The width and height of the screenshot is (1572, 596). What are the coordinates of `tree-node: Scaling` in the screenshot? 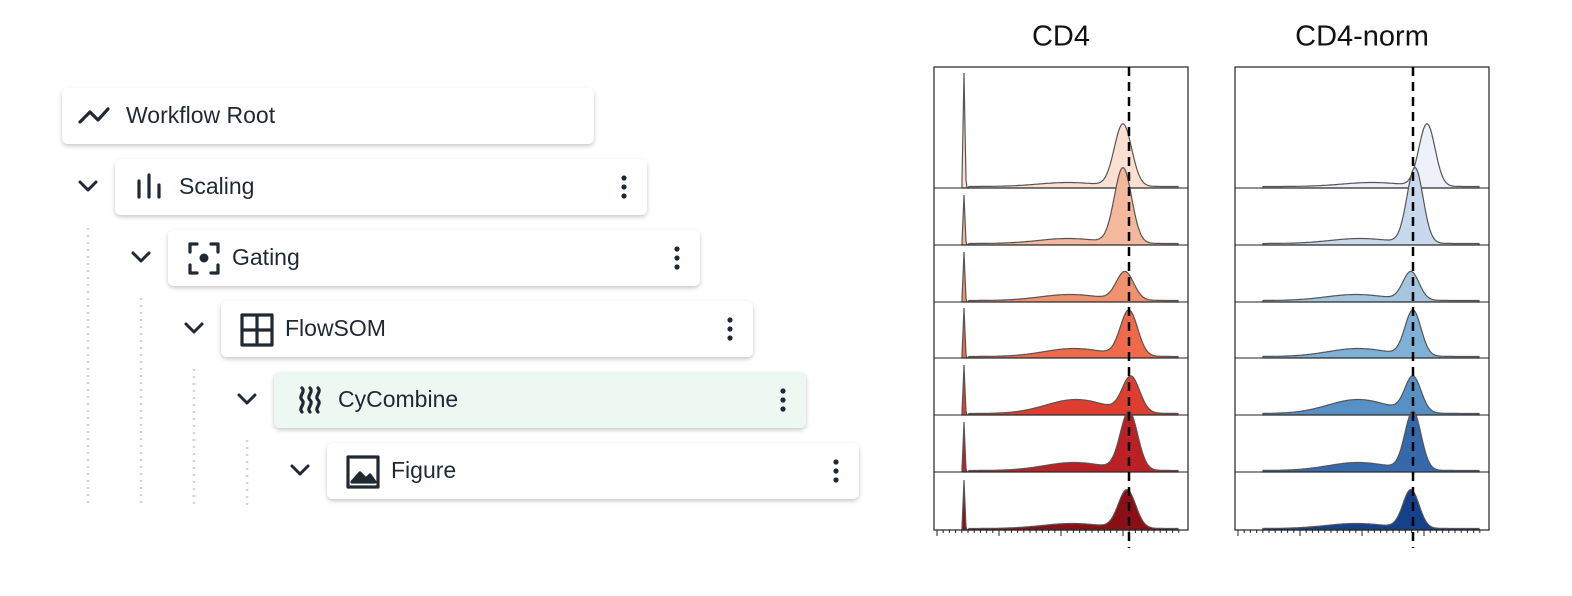 It's located at (362, 187).